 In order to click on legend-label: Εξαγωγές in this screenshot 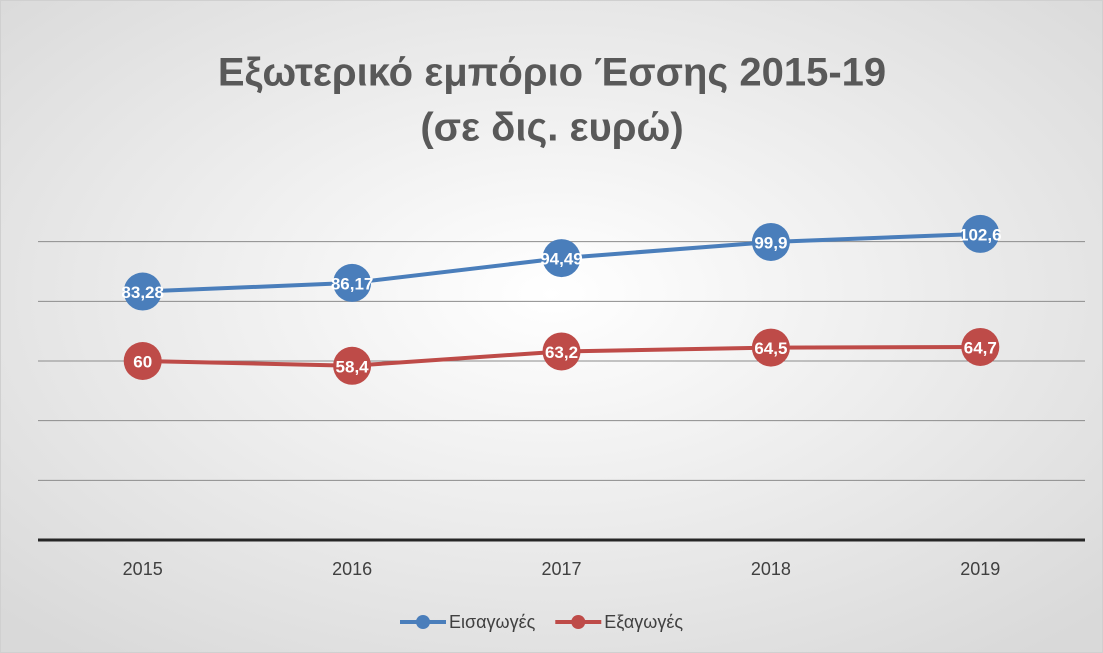, I will do `click(643, 622)`.